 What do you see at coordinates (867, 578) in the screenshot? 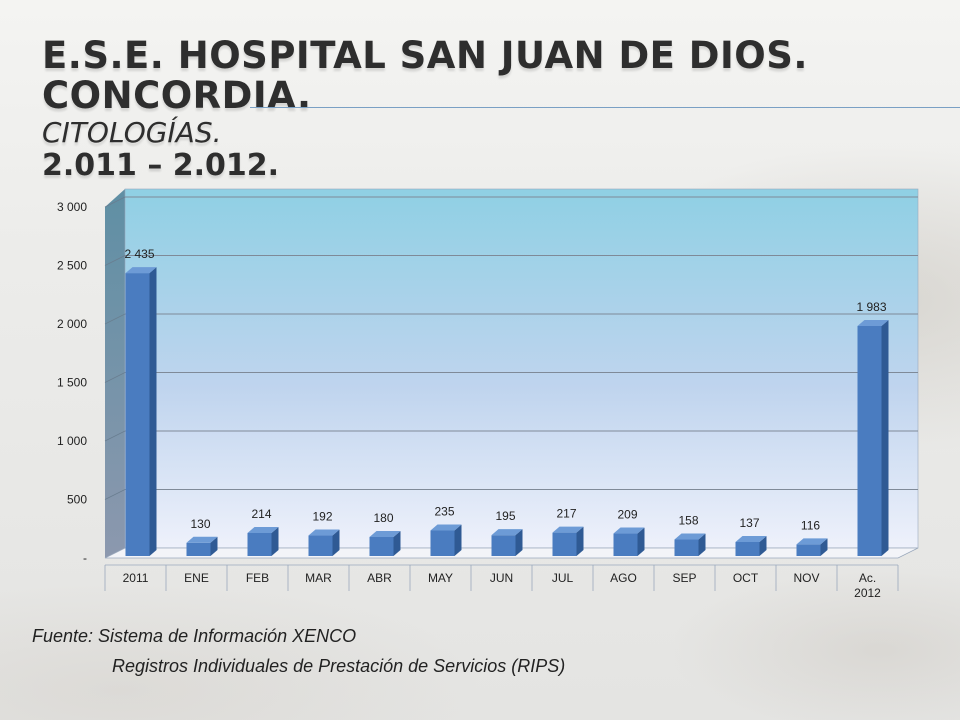
I see `x-tick-label: Ac.` at bounding box center [867, 578].